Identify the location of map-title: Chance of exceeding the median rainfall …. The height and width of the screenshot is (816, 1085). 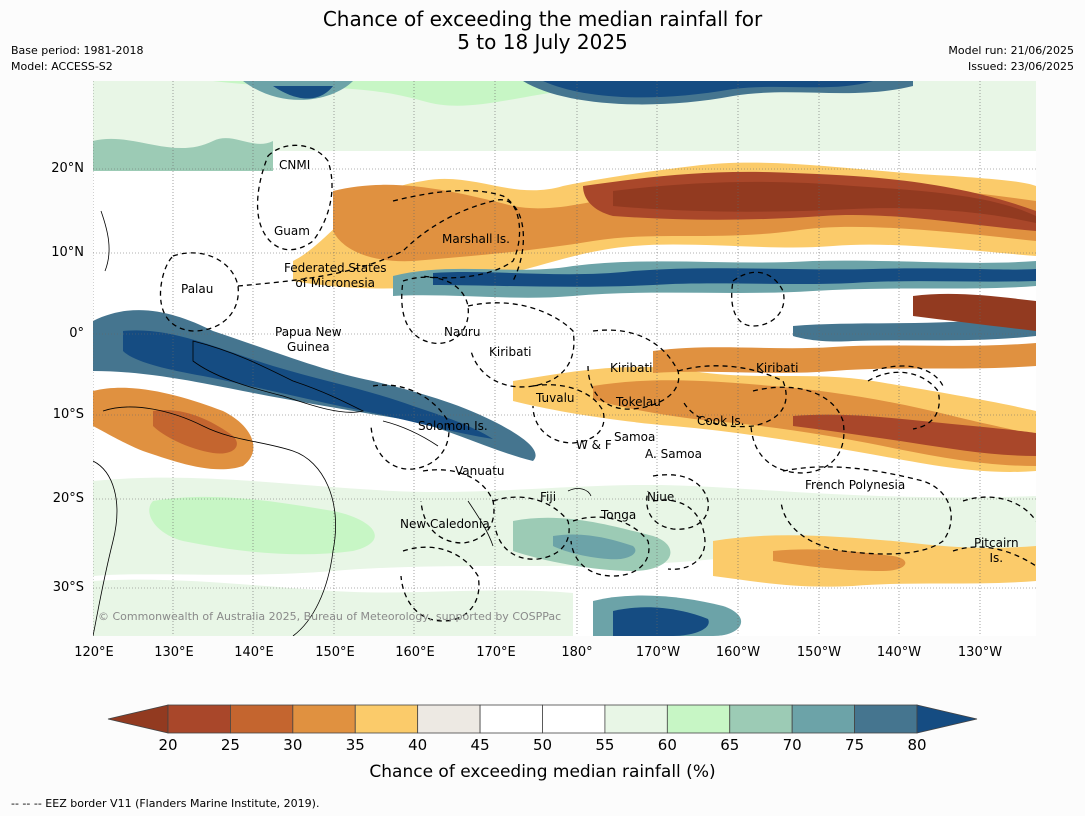
(542, 31).